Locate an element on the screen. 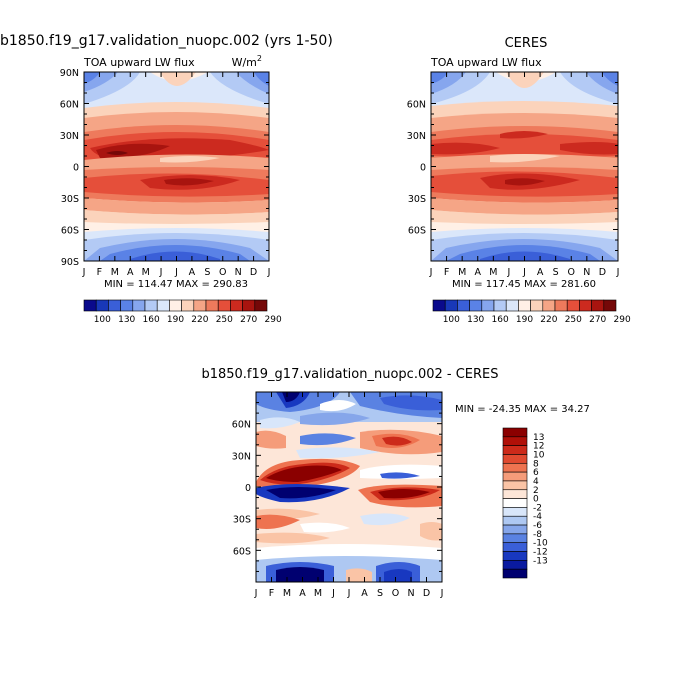 This screenshot has width=700, height=700. colorbar-label: -12 is located at coordinates (540, 553).